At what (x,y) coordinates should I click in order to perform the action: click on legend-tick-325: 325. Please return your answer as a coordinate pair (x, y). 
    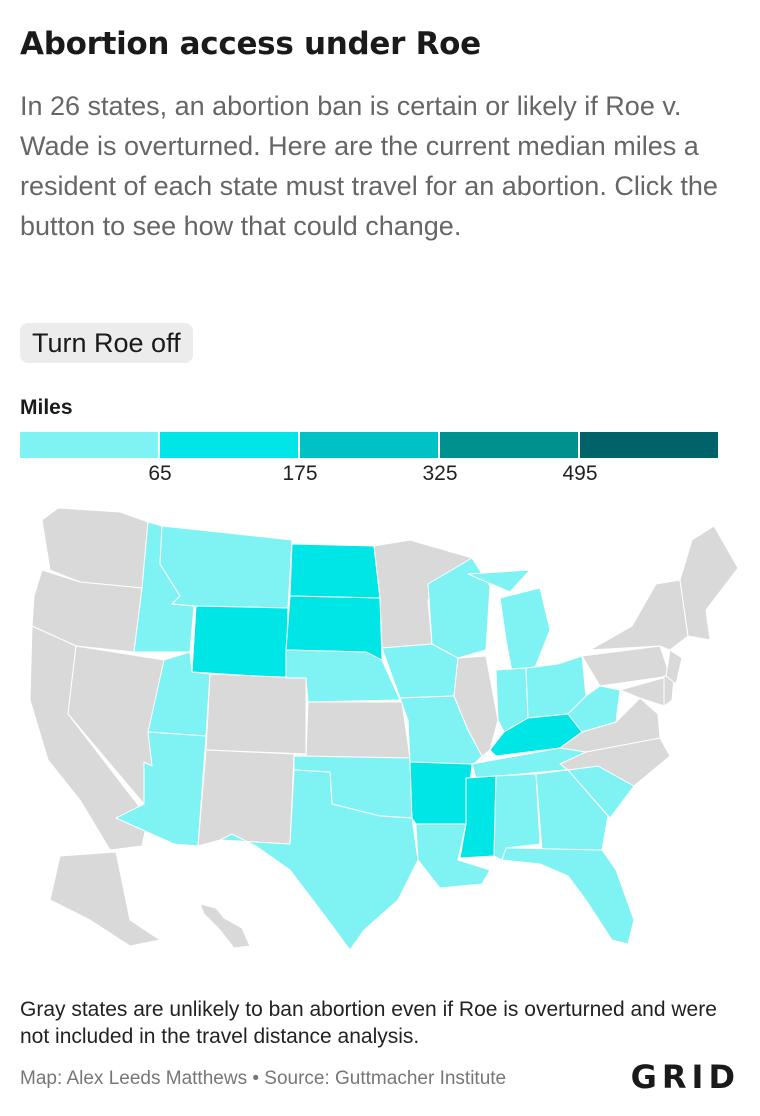
    Looking at the image, I should click on (440, 473).